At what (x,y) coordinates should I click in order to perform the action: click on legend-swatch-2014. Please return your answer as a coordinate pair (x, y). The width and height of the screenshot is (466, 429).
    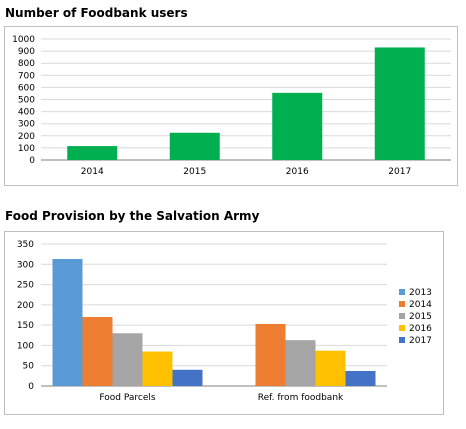
    Looking at the image, I should click on (402, 304).